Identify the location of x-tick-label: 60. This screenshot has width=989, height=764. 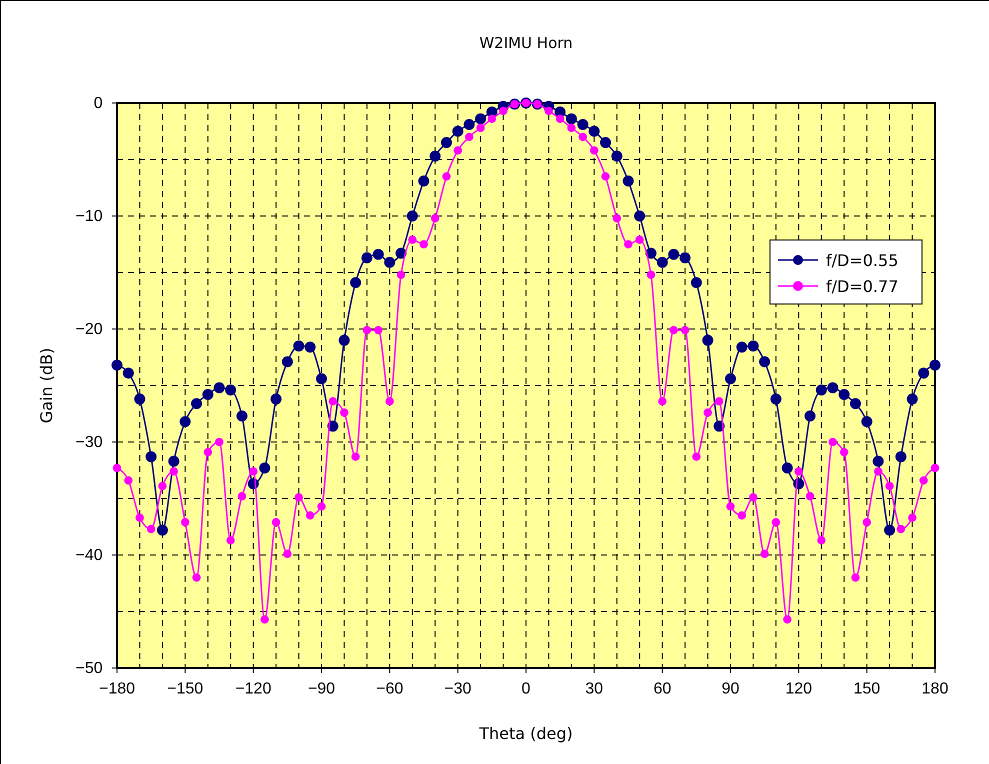
(662, 689).